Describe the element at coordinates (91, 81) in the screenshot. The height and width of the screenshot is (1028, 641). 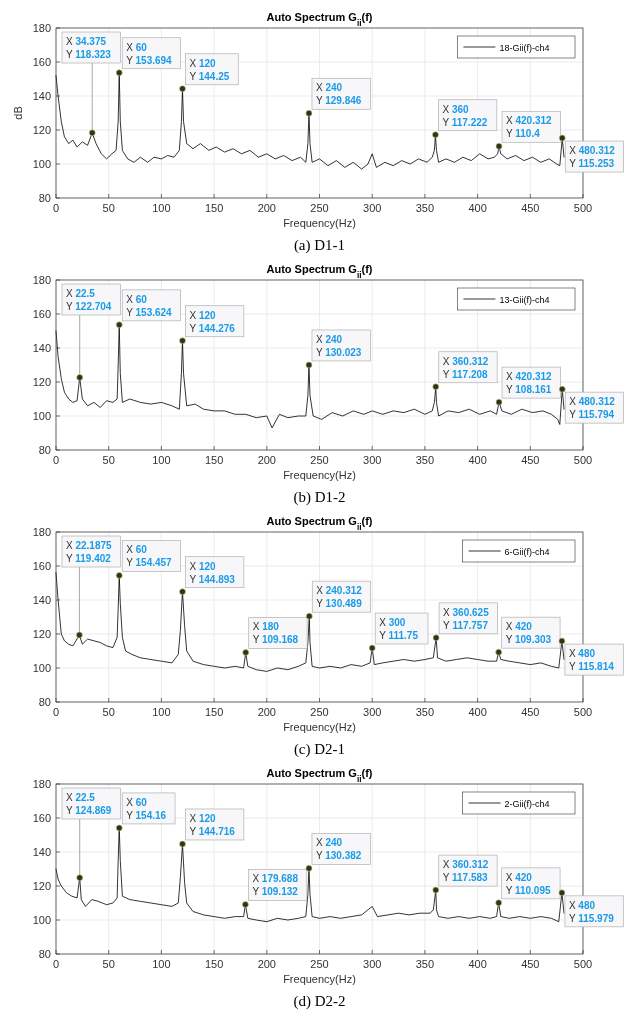
I see `datatip: X 34.375 Y 118.323` at that location.